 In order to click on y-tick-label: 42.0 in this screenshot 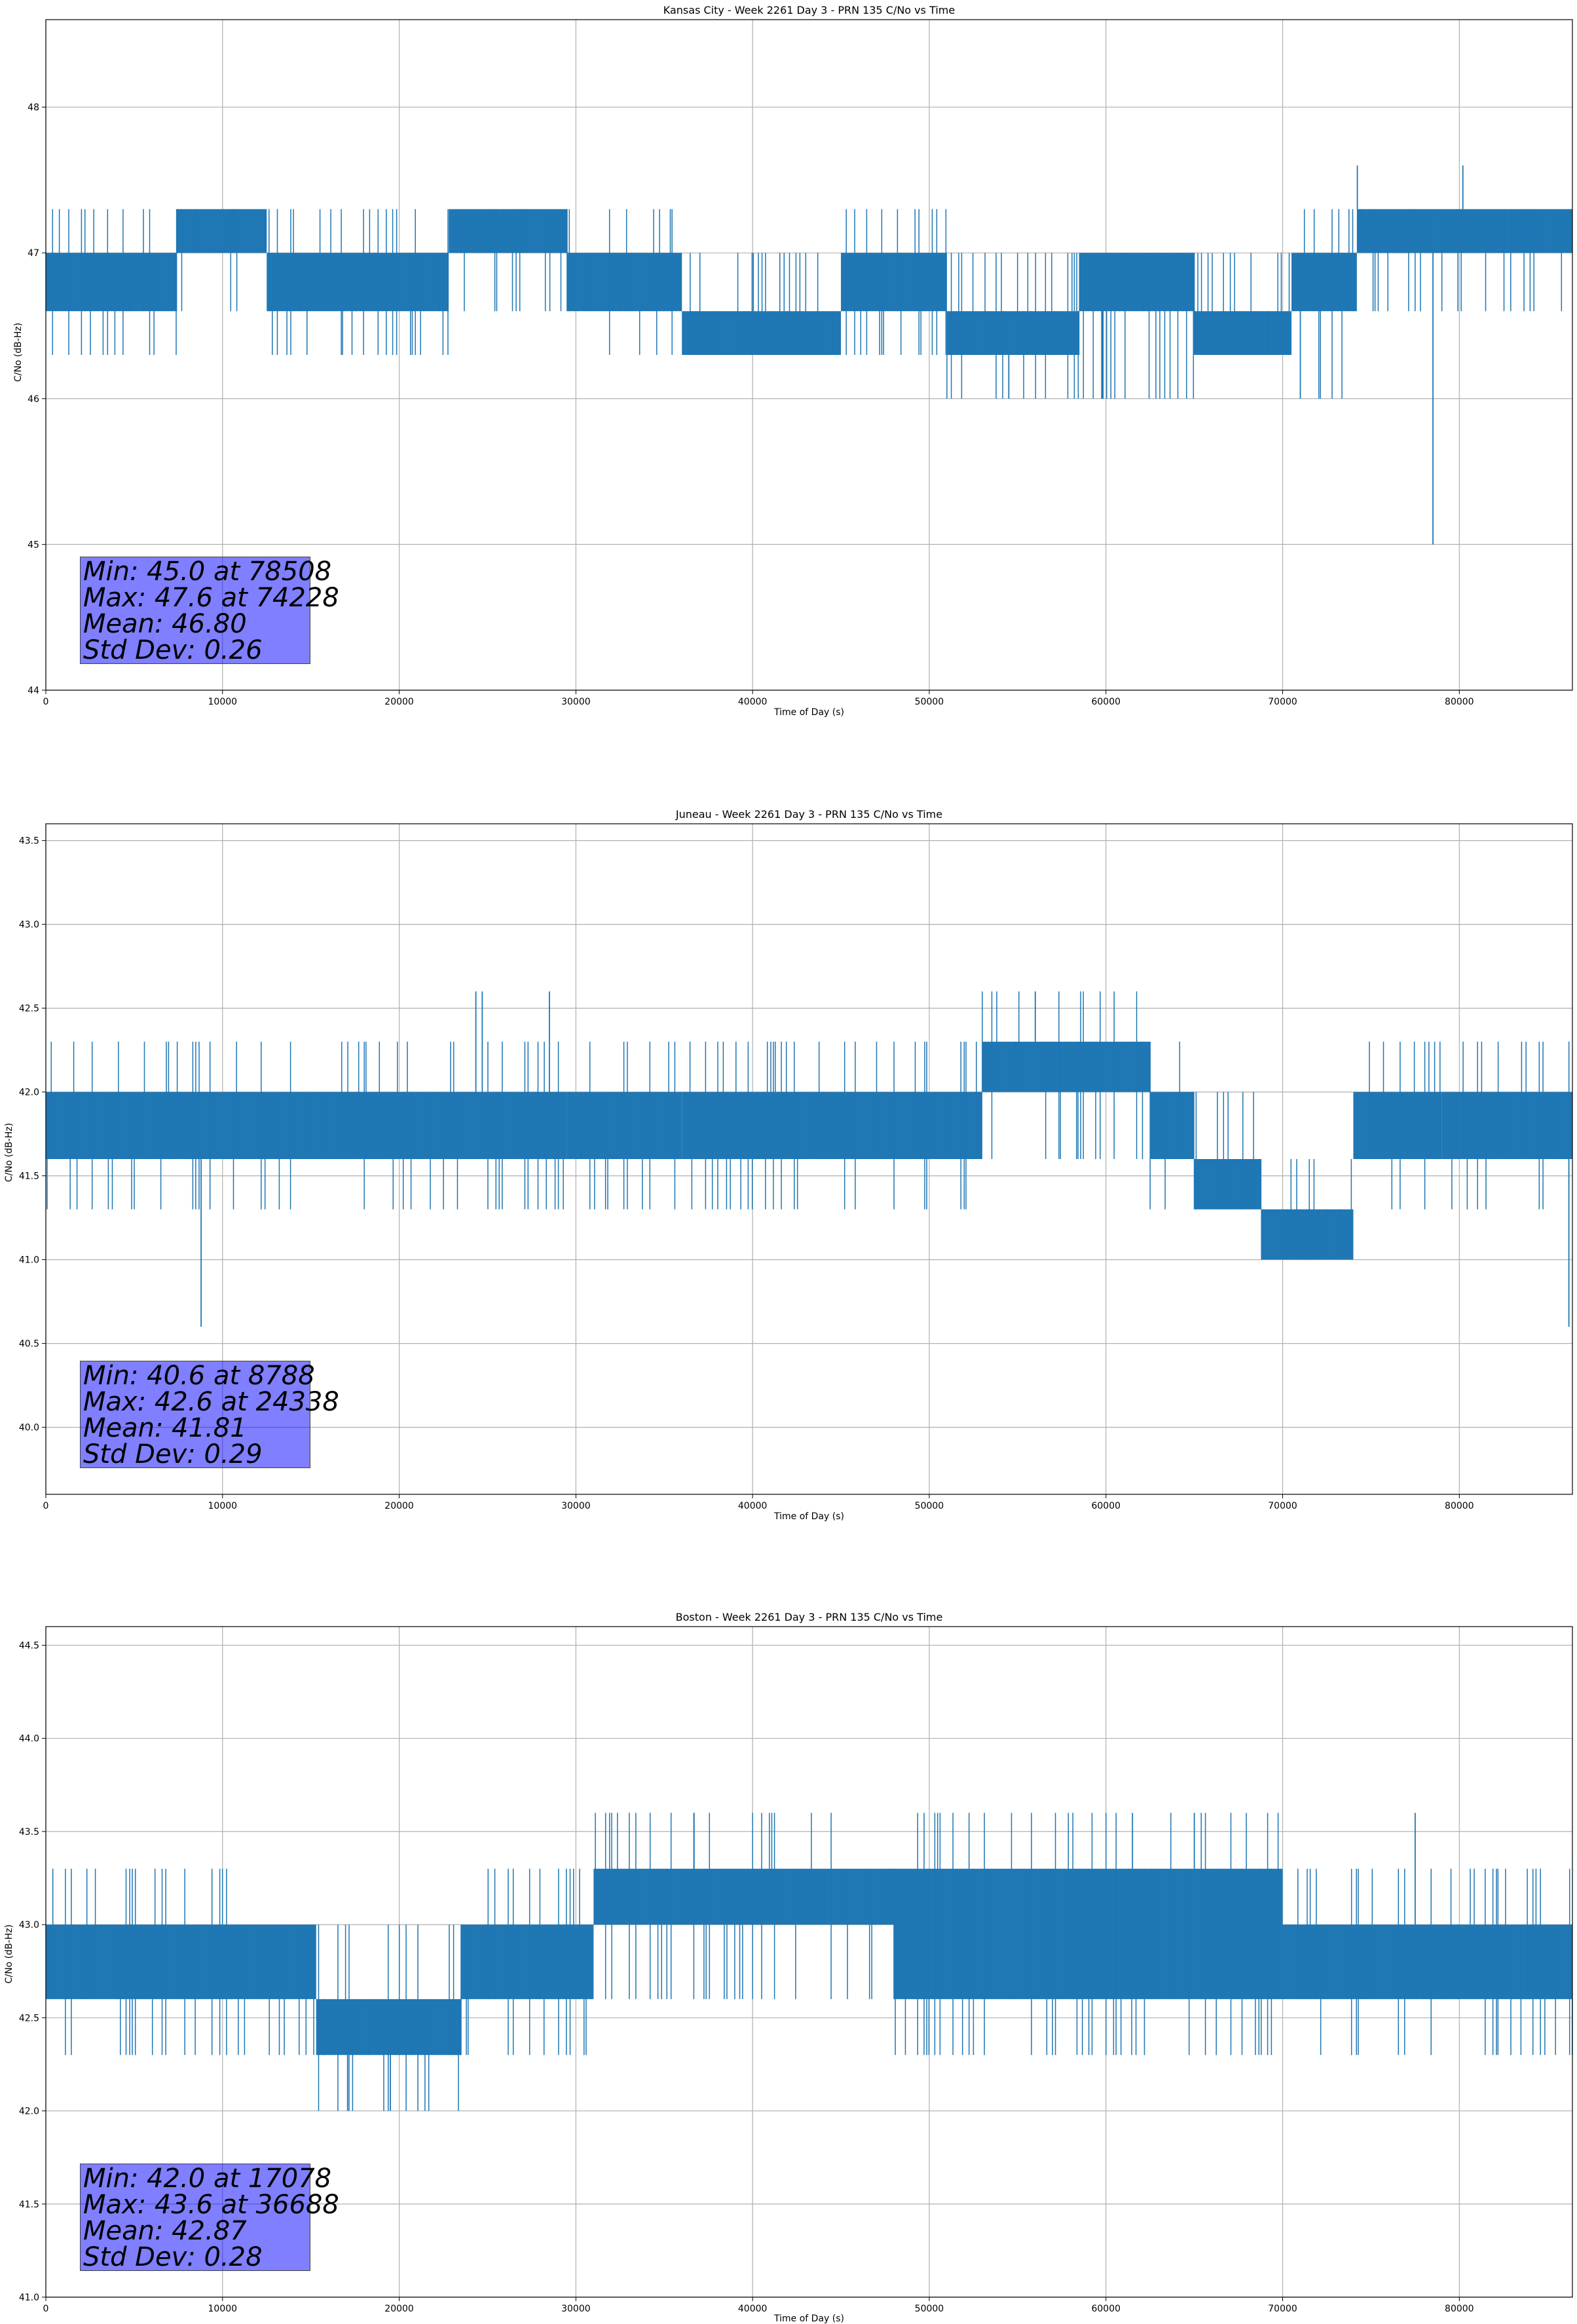, I will do `click(29, 2112)`.